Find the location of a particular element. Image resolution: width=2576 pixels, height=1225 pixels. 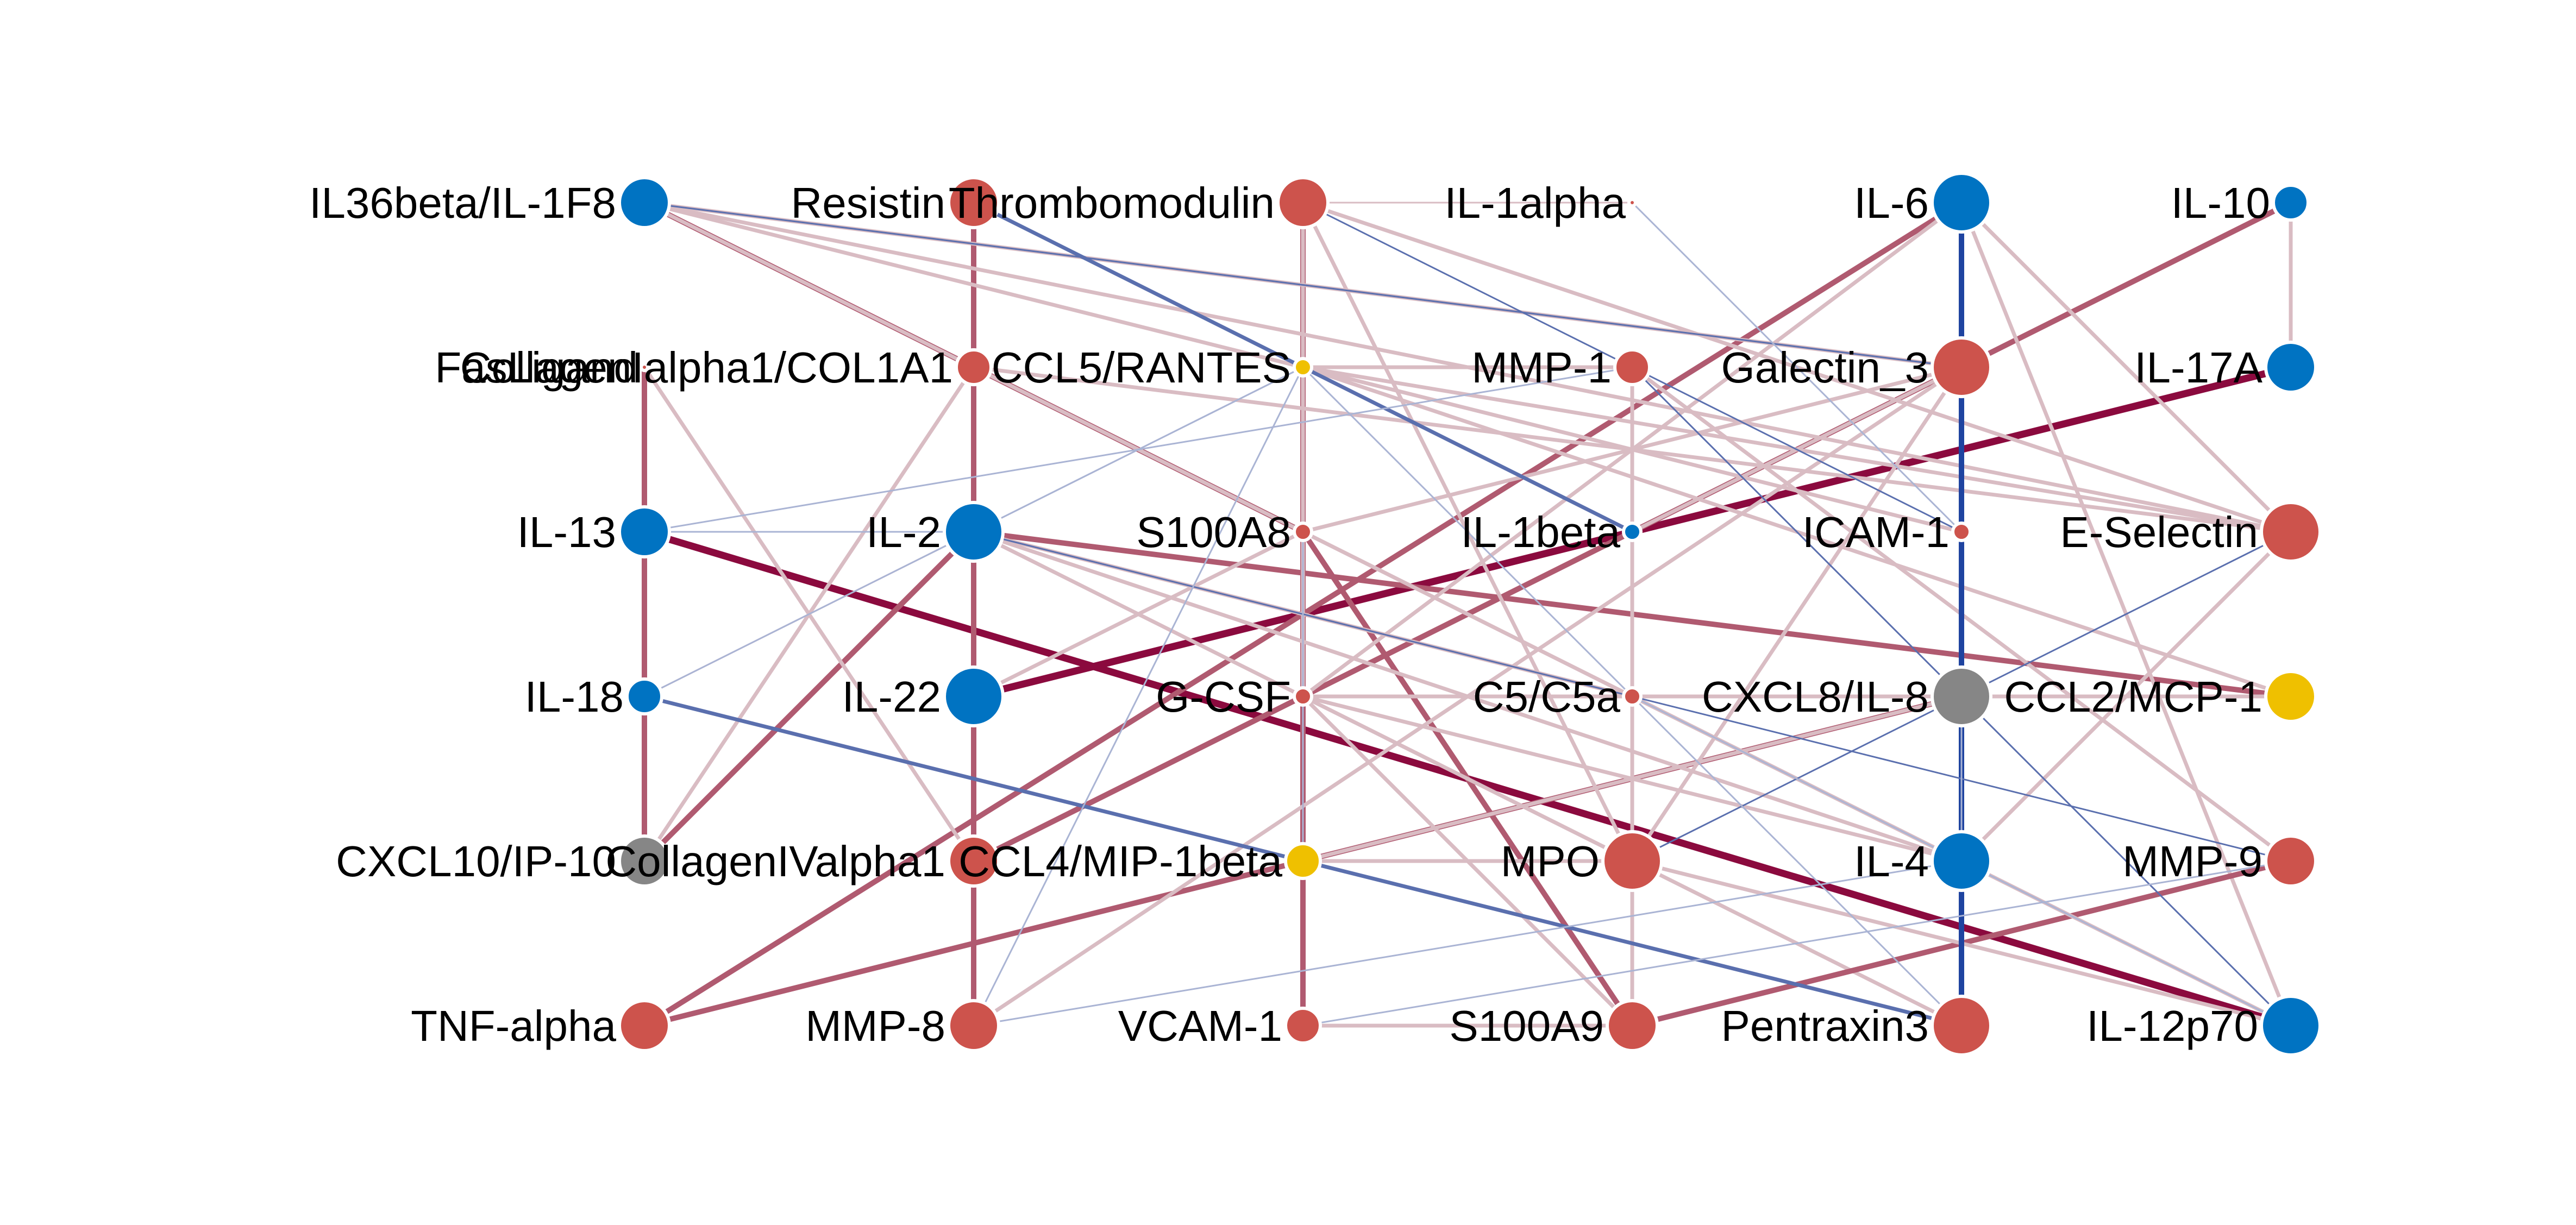

node-label-s100a9: S100A9 is located at coordinates (1526, 1026).